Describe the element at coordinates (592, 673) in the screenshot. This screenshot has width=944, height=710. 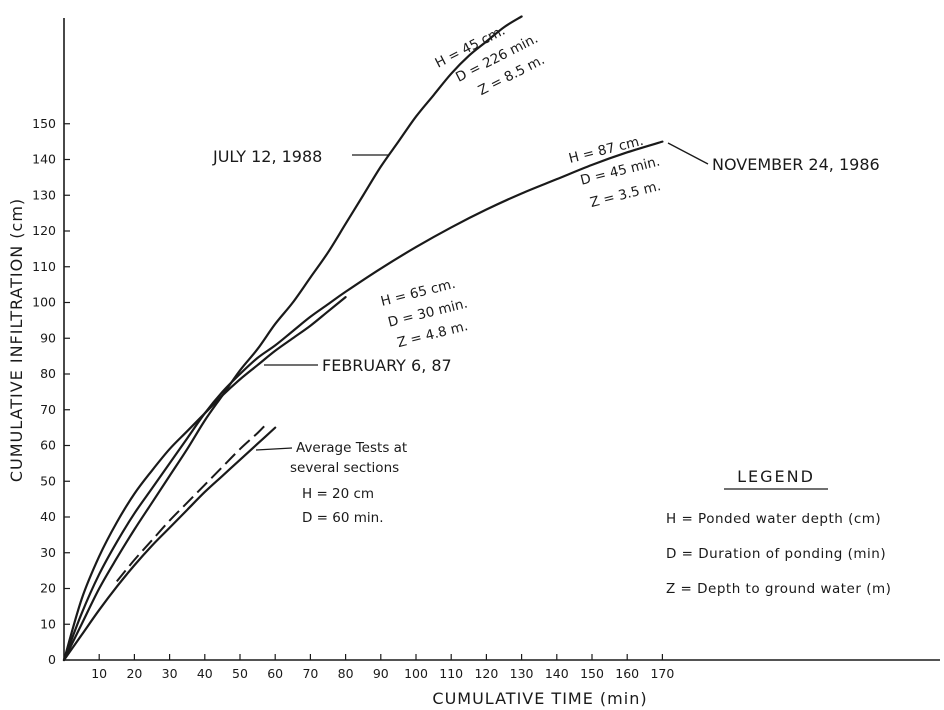
I see `x-tick-label: 150` at that location.